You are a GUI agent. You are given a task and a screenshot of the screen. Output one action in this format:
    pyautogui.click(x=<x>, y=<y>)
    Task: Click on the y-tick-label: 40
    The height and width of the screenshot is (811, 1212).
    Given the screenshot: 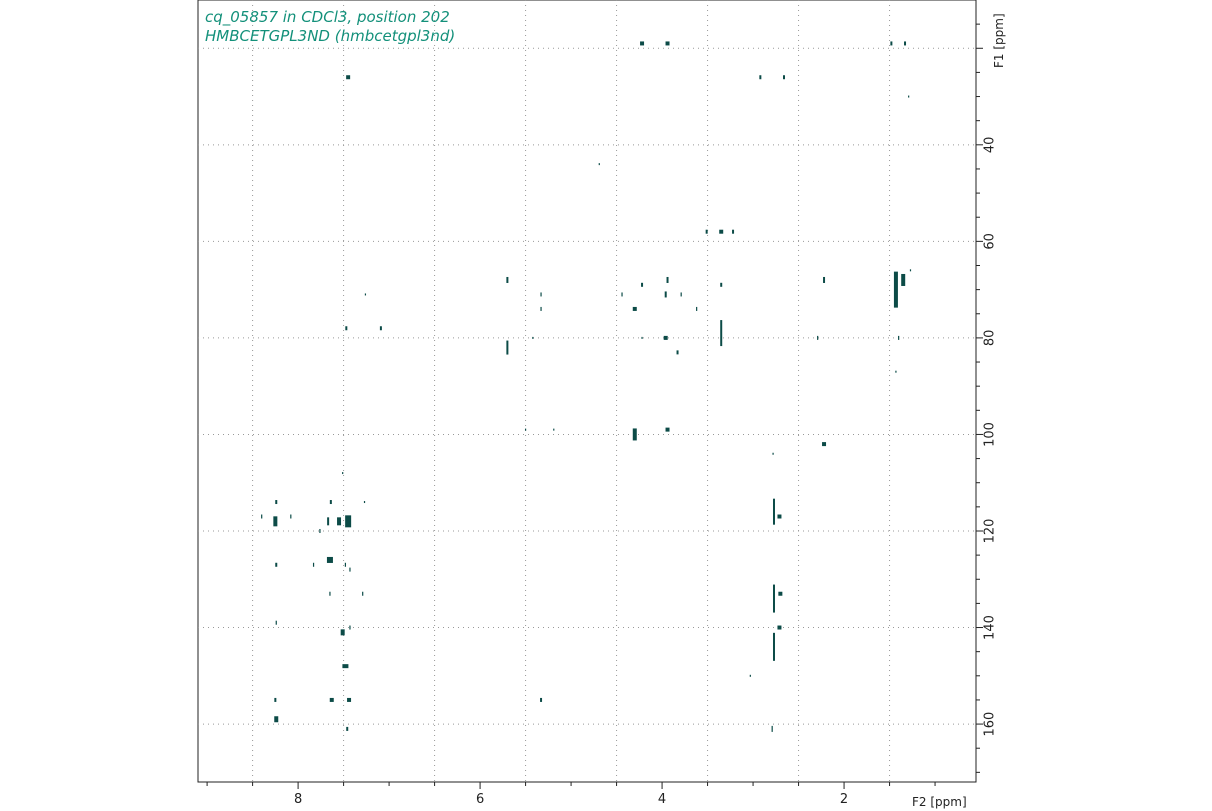 What is the action you would take?
    pyautogui.click(x=990, y=145)
    